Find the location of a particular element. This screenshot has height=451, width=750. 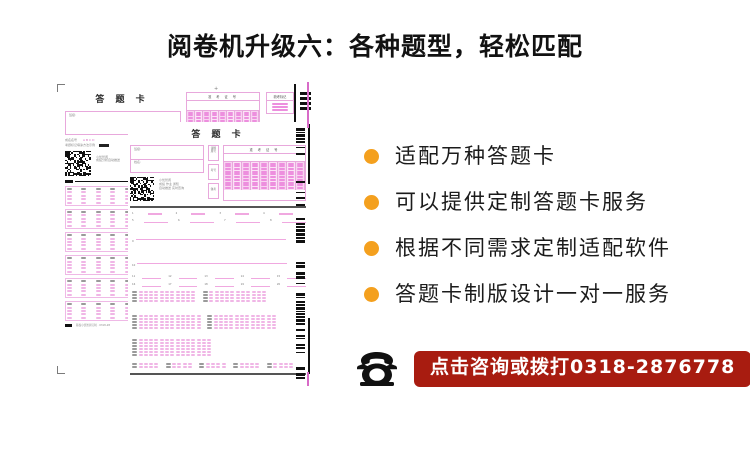

cta-block: 点击咨询或拨打0318-2876778 is located at coordinates (551, 369).